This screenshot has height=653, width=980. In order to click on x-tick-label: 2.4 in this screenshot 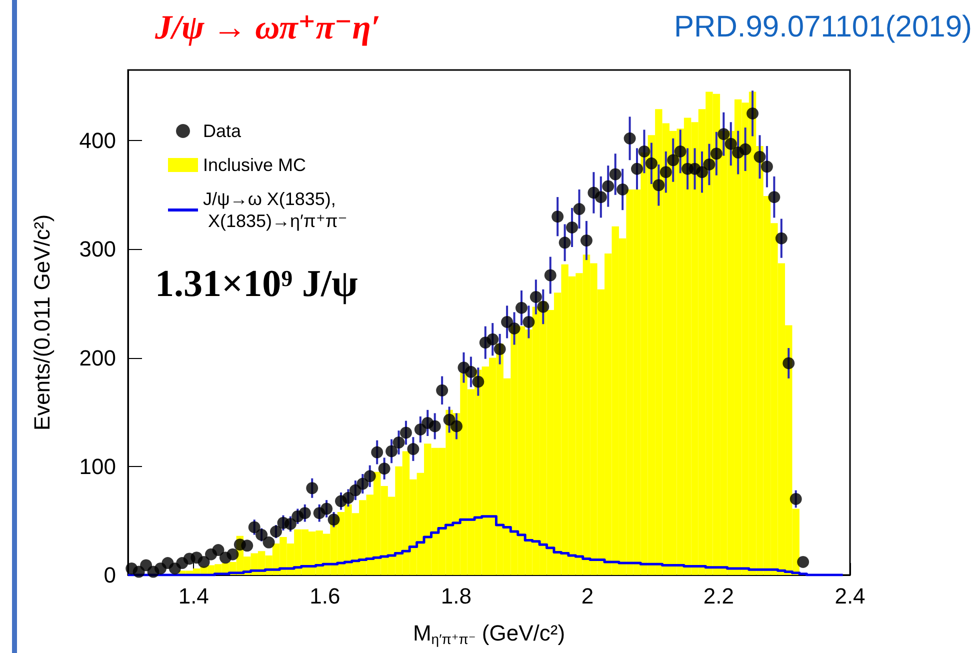, I will do `click(850, 596)`.